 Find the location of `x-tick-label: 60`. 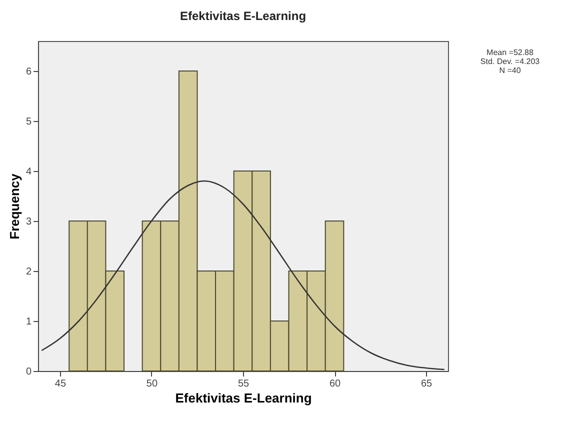

x-tick-label: 60 is located at coordinates (335, 384).